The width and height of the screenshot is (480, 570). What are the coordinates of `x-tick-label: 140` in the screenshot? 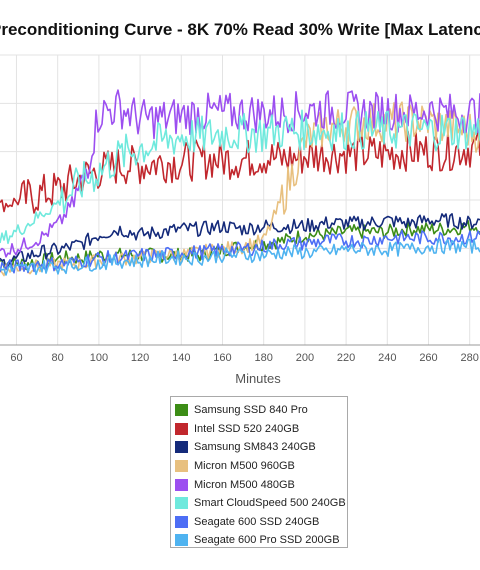 It's located at (181, 358).